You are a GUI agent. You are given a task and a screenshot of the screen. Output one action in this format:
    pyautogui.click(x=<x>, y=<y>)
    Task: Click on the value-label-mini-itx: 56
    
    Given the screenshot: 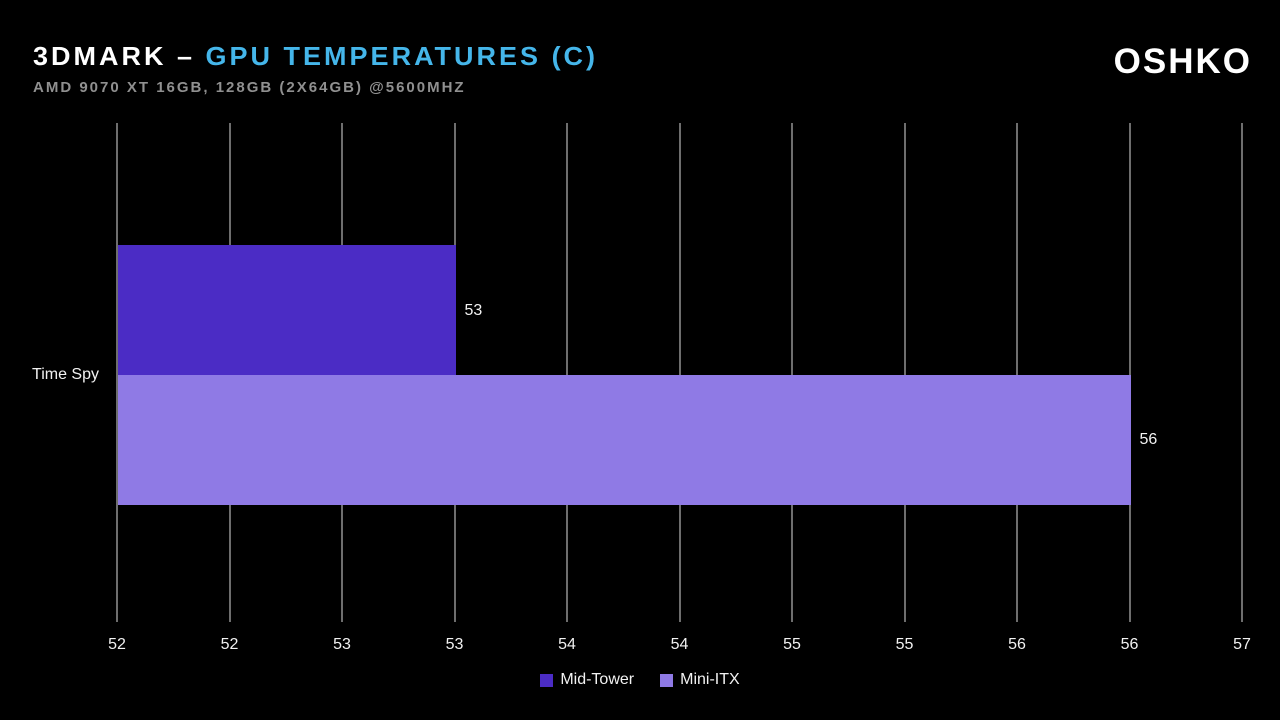 What is the action you would take?
    pyautogui.click(x=1148, y=439)
    